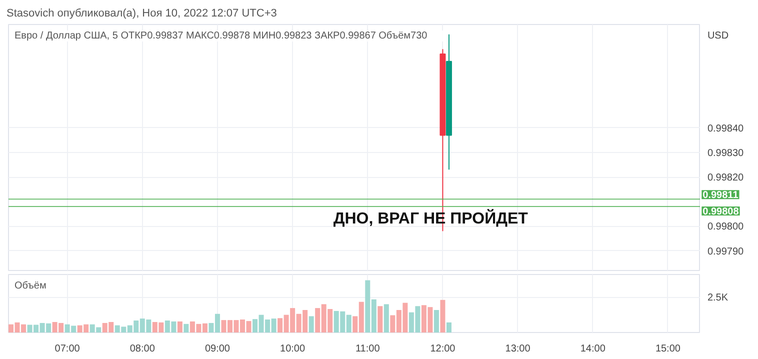  What do you see at coordinates (368, 349) in the screenshot?
I see `x-tick-label: 11:00` at bounding box center [368, 349].